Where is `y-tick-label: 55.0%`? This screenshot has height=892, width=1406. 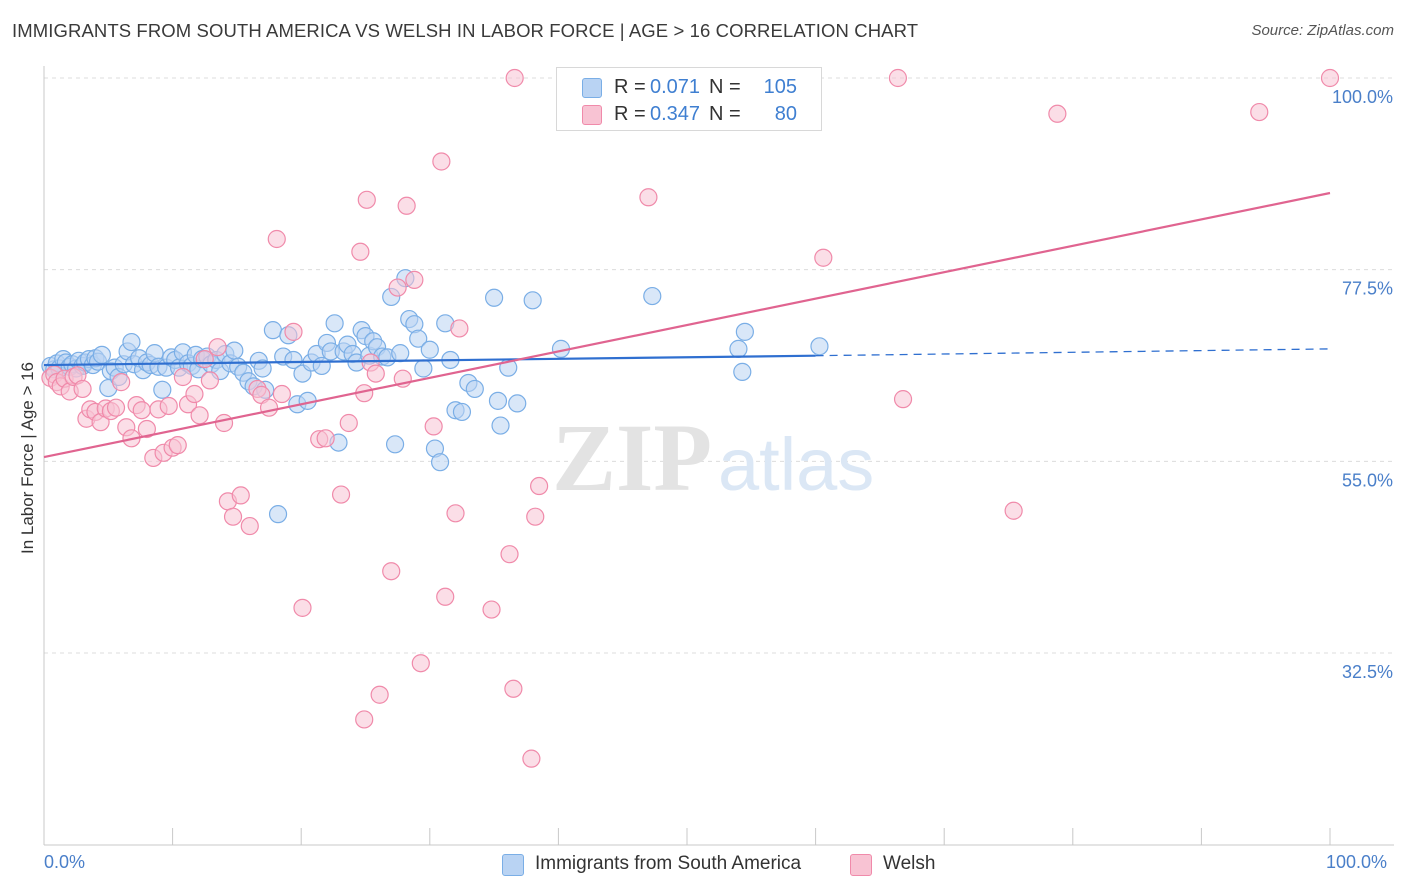 y-tick-label: 55.0% is located at coordinates (1367, 480).